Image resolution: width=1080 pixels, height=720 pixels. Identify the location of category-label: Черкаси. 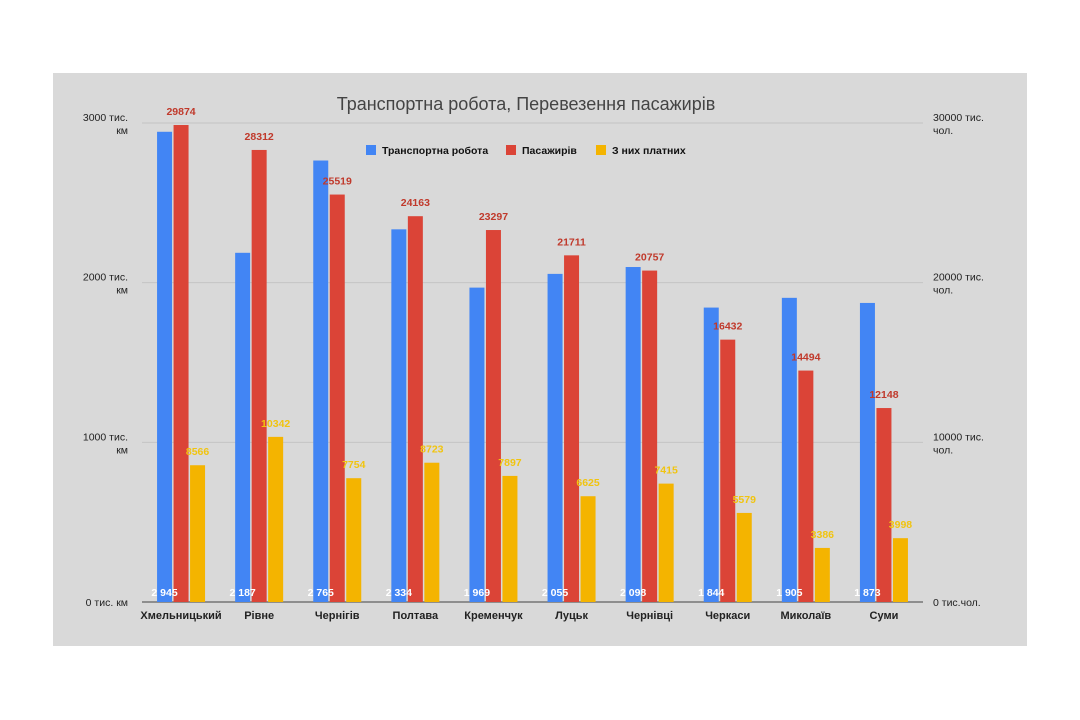
(727, 616).